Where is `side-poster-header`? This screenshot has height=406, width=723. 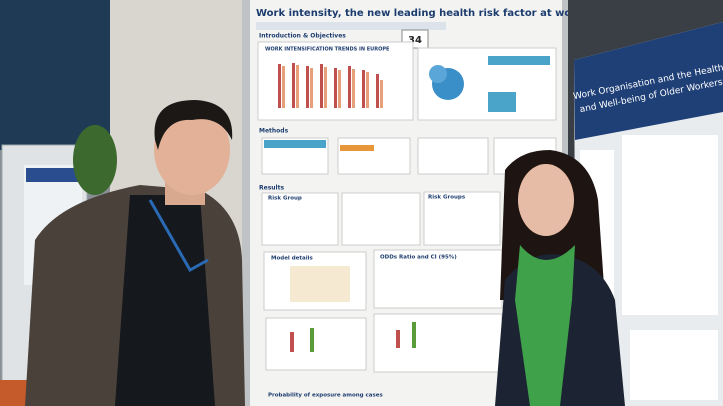 side-poster-header is located at coordinates (53, 175).